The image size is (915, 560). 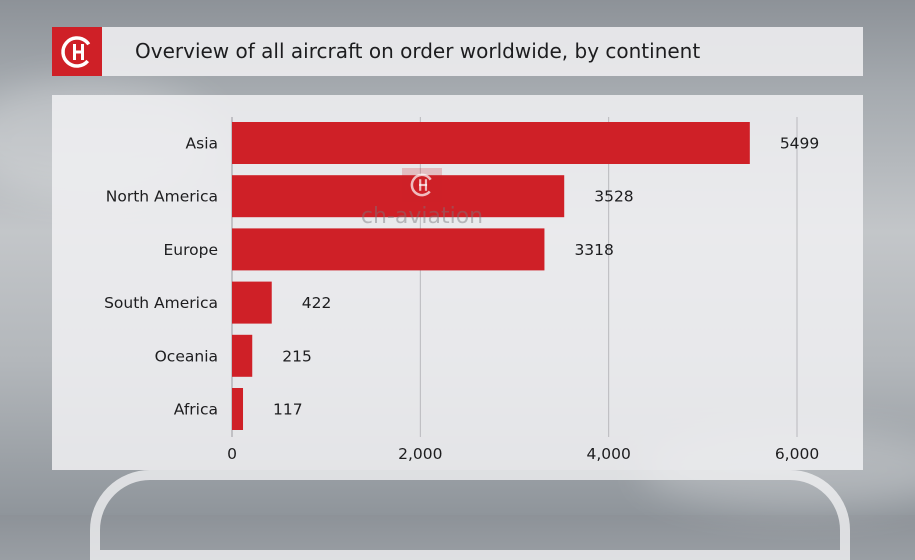 What do you see at coordinates (613, 197) in the screenshot?
I see `data-label: 3528` at bounding box center [613, 197].